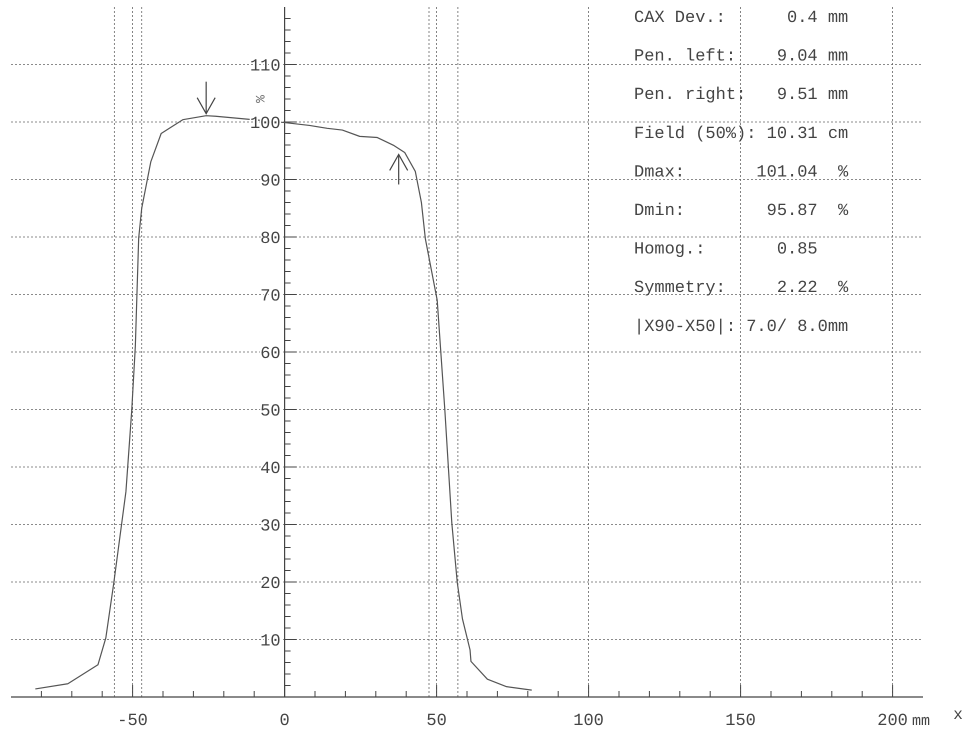 This screenshot has width=970, height=736. What do you see at coordinates (726, 250) in the screenshot?
I see `annotation: Homog.: 0.85` at bounding box center [726, 250].